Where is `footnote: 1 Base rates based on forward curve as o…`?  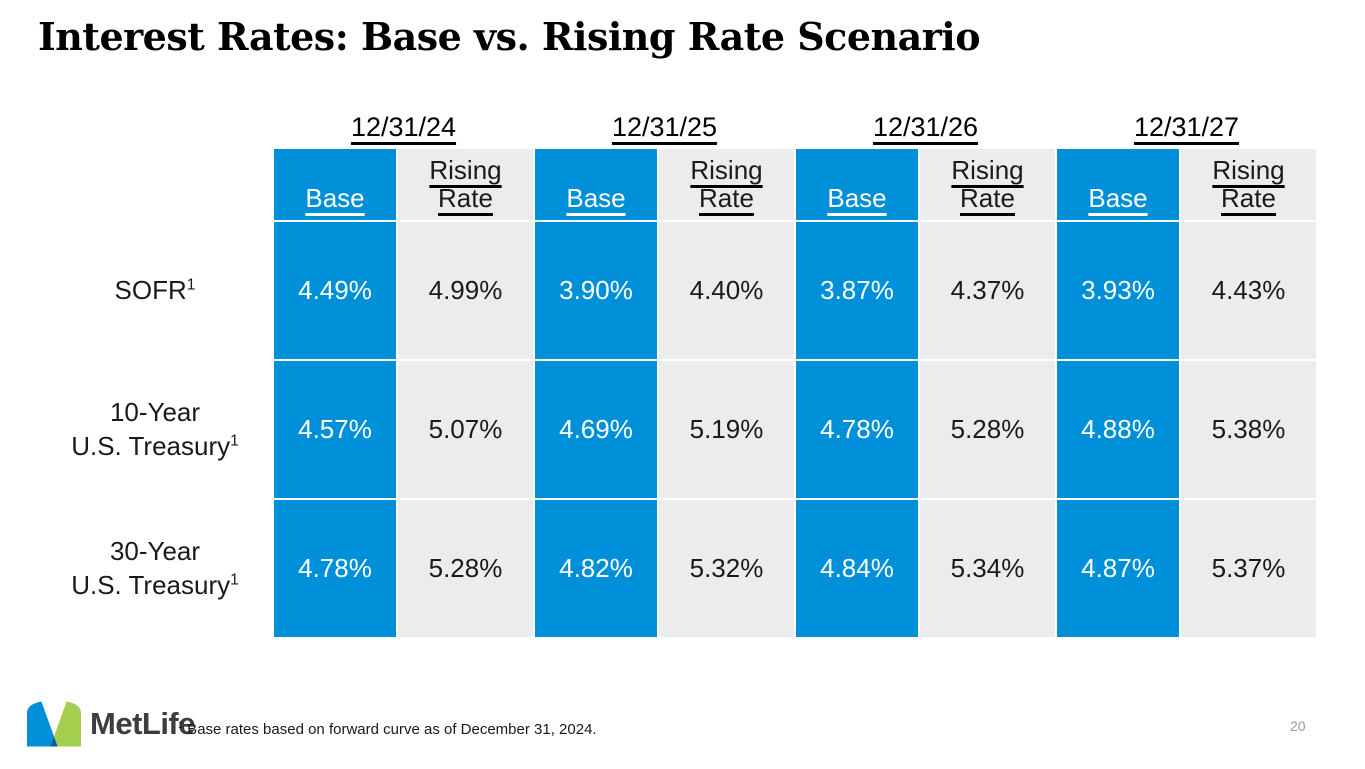 footnote: 1 Base rates based on forward curve as o… is located at coordinates (387, 729).